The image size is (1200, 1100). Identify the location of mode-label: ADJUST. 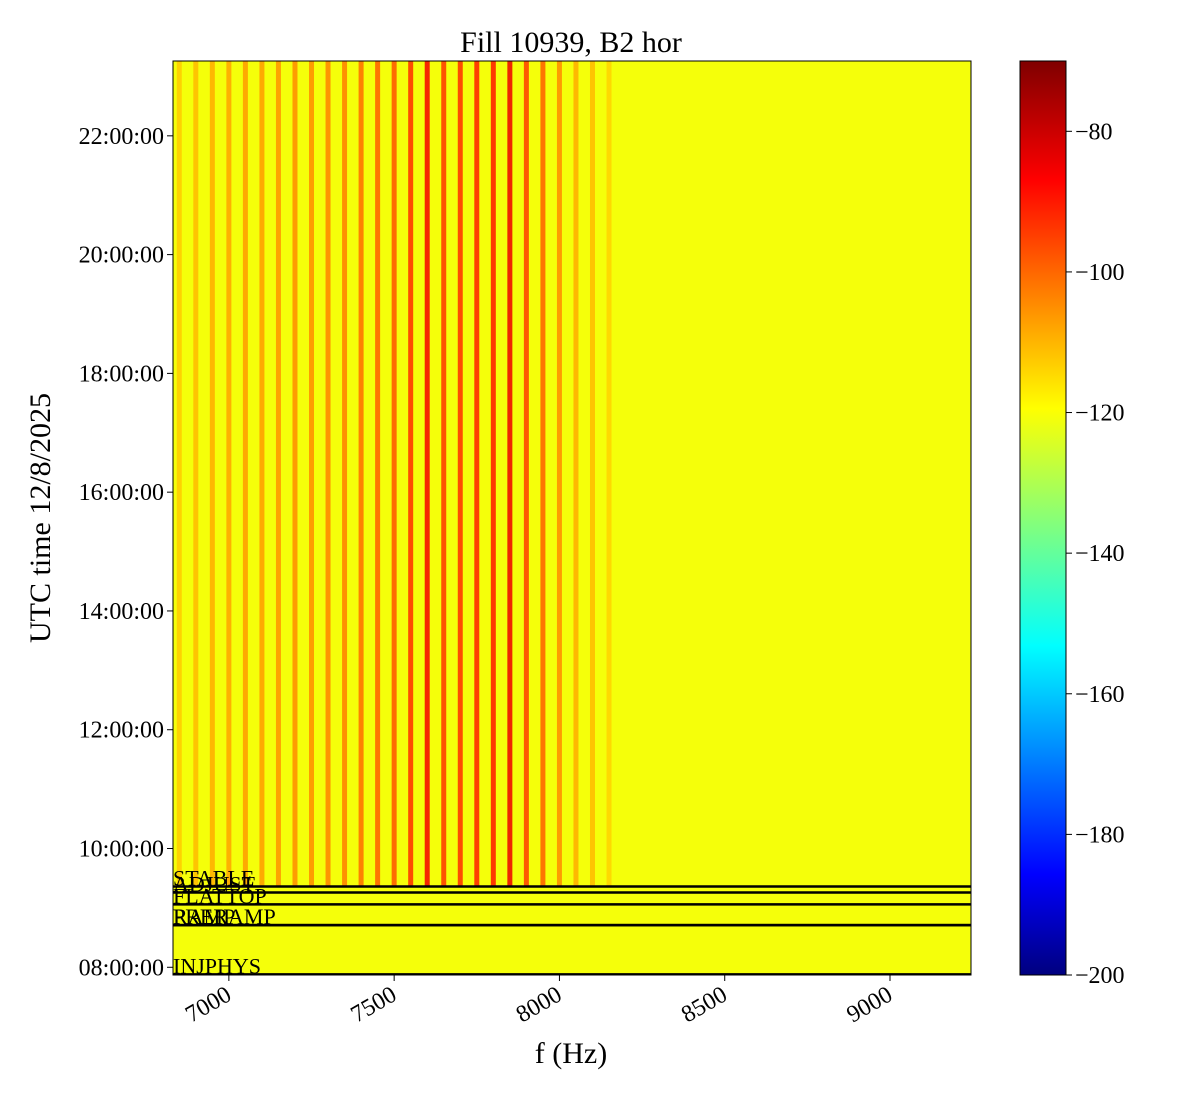
(214, 883).